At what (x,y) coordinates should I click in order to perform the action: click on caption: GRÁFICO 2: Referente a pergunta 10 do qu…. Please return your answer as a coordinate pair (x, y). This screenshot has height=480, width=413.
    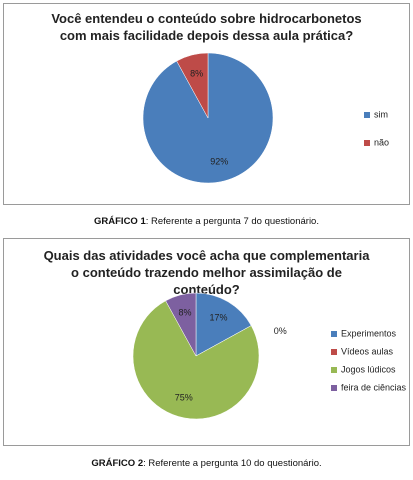
    Looking at the image, I should click on (206, 463).